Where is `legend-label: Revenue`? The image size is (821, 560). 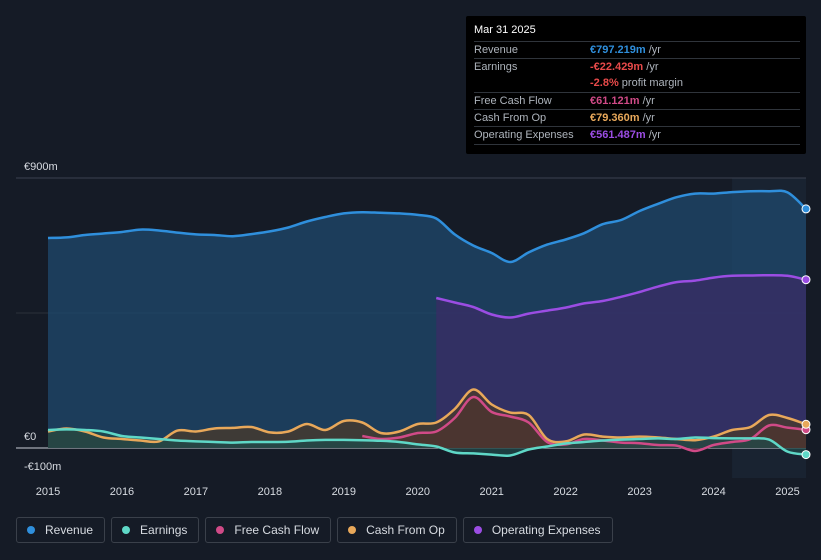
legend-label: Revenue is located at coordinates (69, 530).